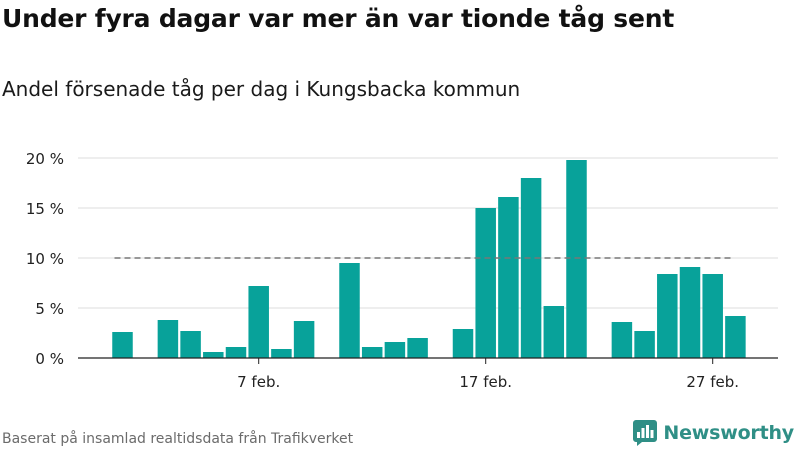 The height and width of the screenshot is (450, 800). Describe the element at coordinates (49, 309) in the screenshot. I see `y-tick-label: 5 %` at that location.